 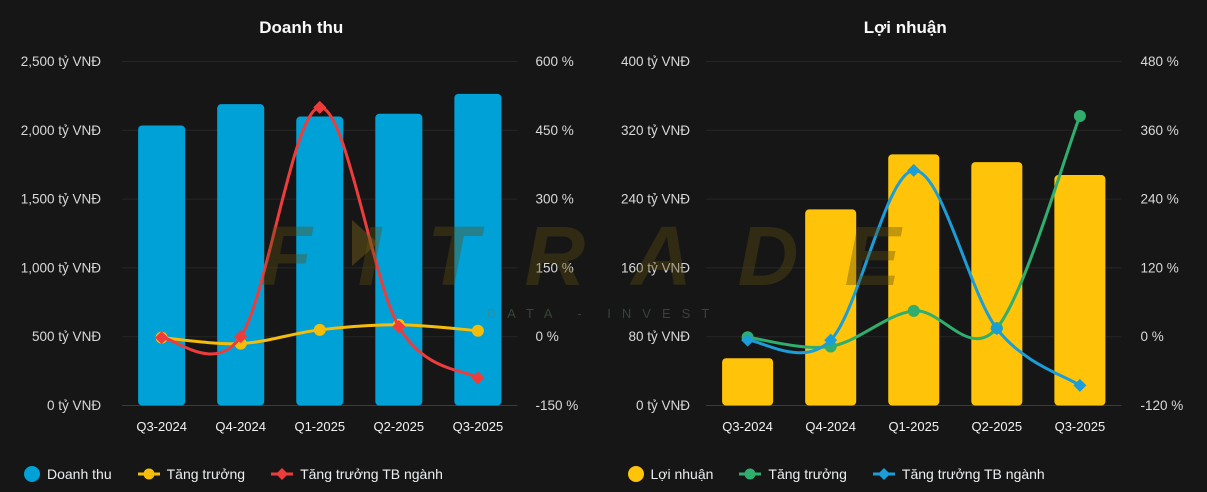 What do you see at coordinates (61, 267) in the screenshot?
I see `left-axis-tick: 1,000 tỷ VNĐ` at bounding box center [61, 267].